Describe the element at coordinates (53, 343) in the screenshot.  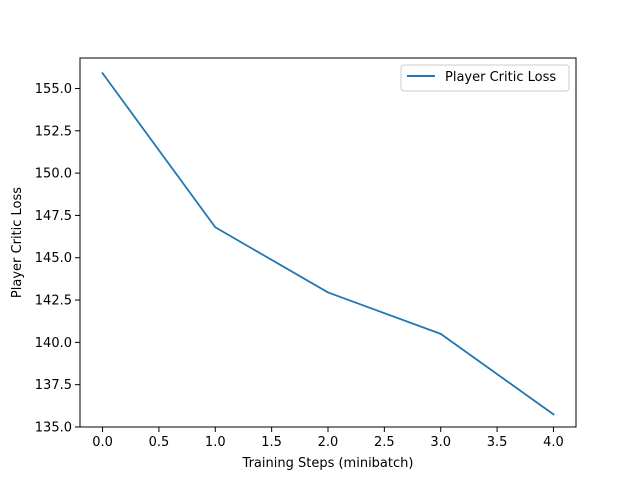
I see `y-tick-label: 140.0` at that location.